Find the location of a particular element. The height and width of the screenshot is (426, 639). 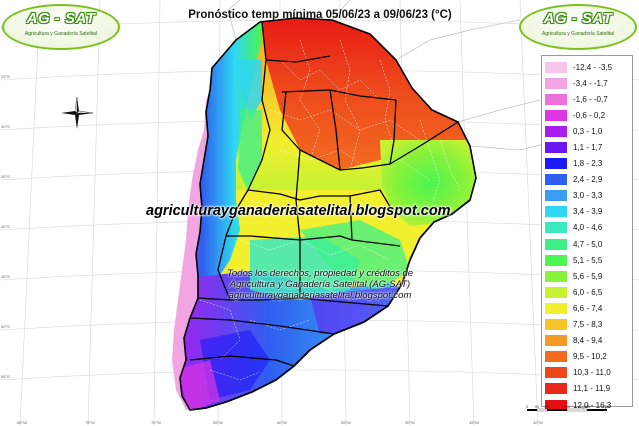

legend-item: 2,4 - 2,9 is located at coordinates (587, 180).